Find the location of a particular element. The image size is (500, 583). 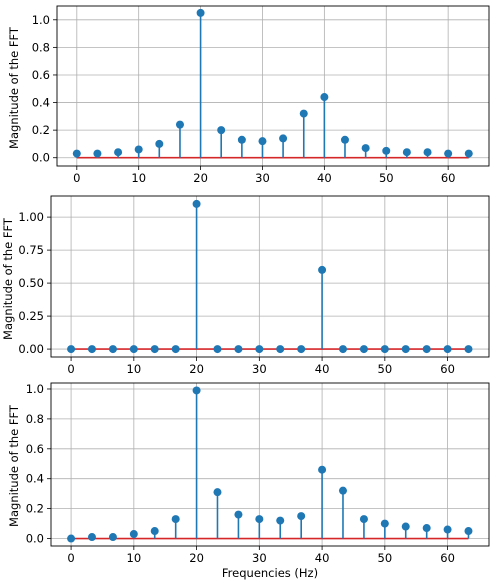

ylabel-3: Magnitude of the FFT is located at coordinates (14, 465).